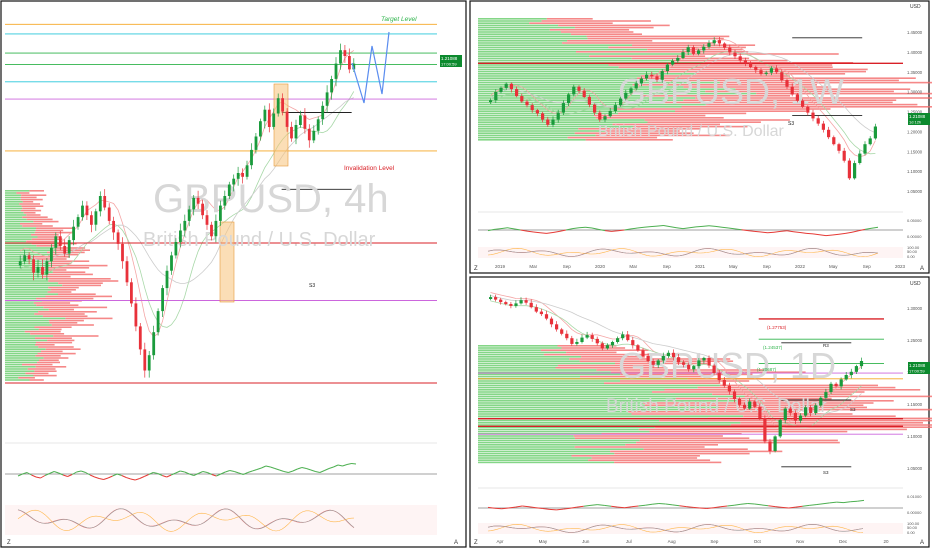 Image resolution: width=932 pixels, height=555 pixels. What do you see at coordinates (915, 284) in the screenshot?
I see `panel-1d-axis-currency: USD` at bounding box center [915, 284].